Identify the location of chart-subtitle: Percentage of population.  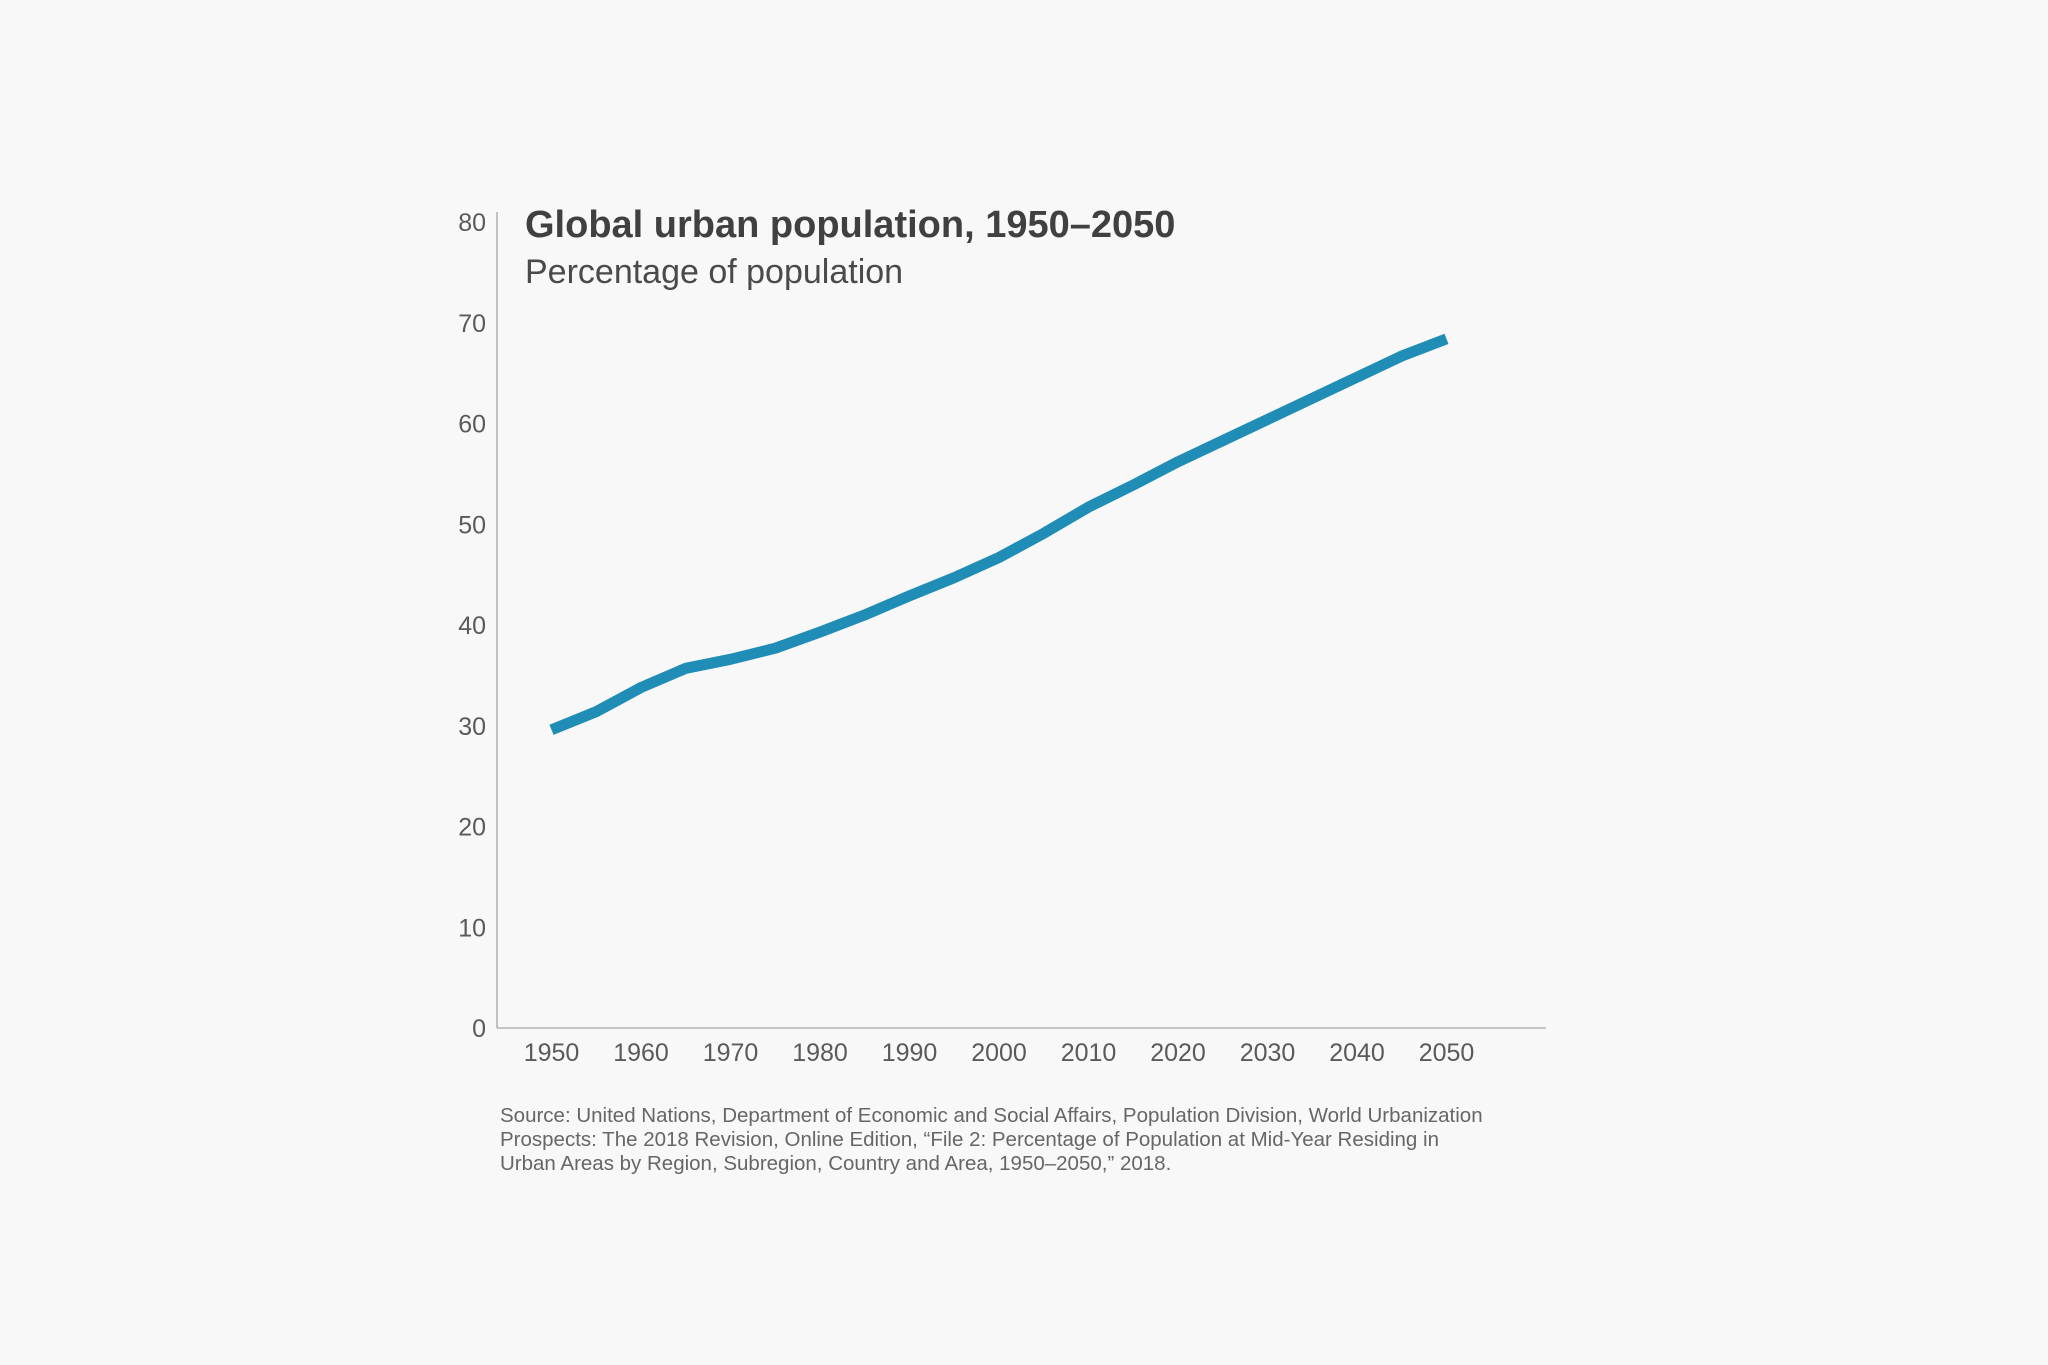
(714, 272).